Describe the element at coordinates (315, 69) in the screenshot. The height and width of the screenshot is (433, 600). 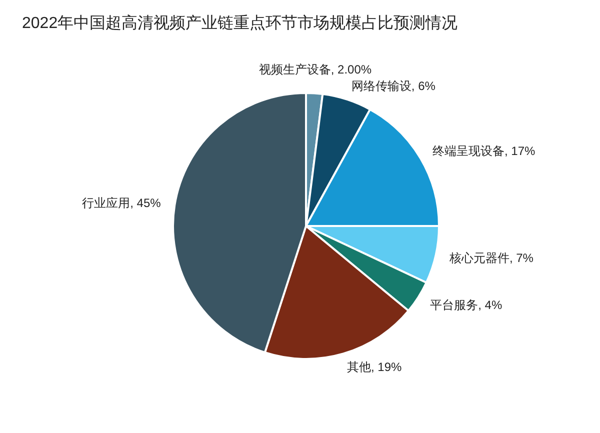
I see `slice-label: 视频生产设备, 2.00%` at that location.